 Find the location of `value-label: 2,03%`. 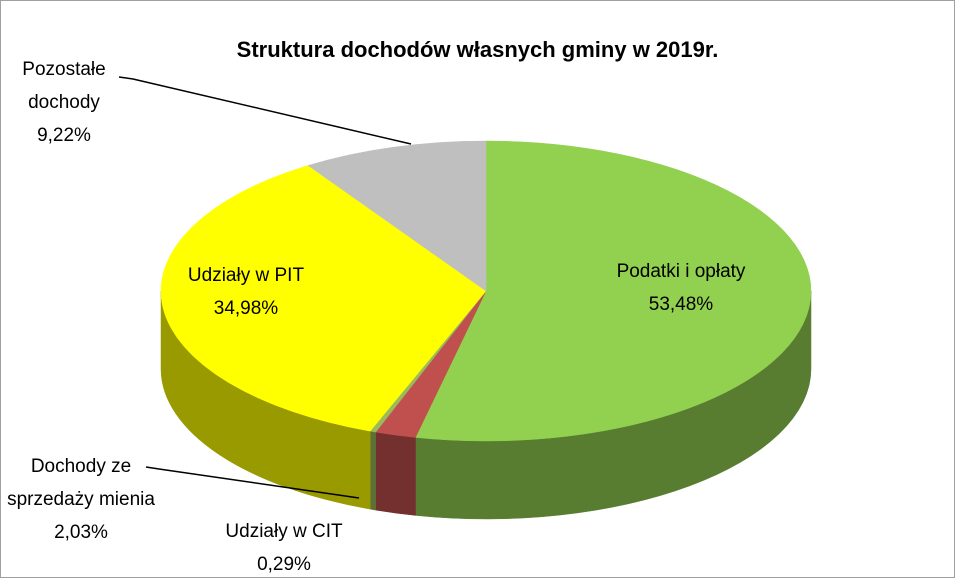

value-label: 2,03% is located at coordinates (81, 532).